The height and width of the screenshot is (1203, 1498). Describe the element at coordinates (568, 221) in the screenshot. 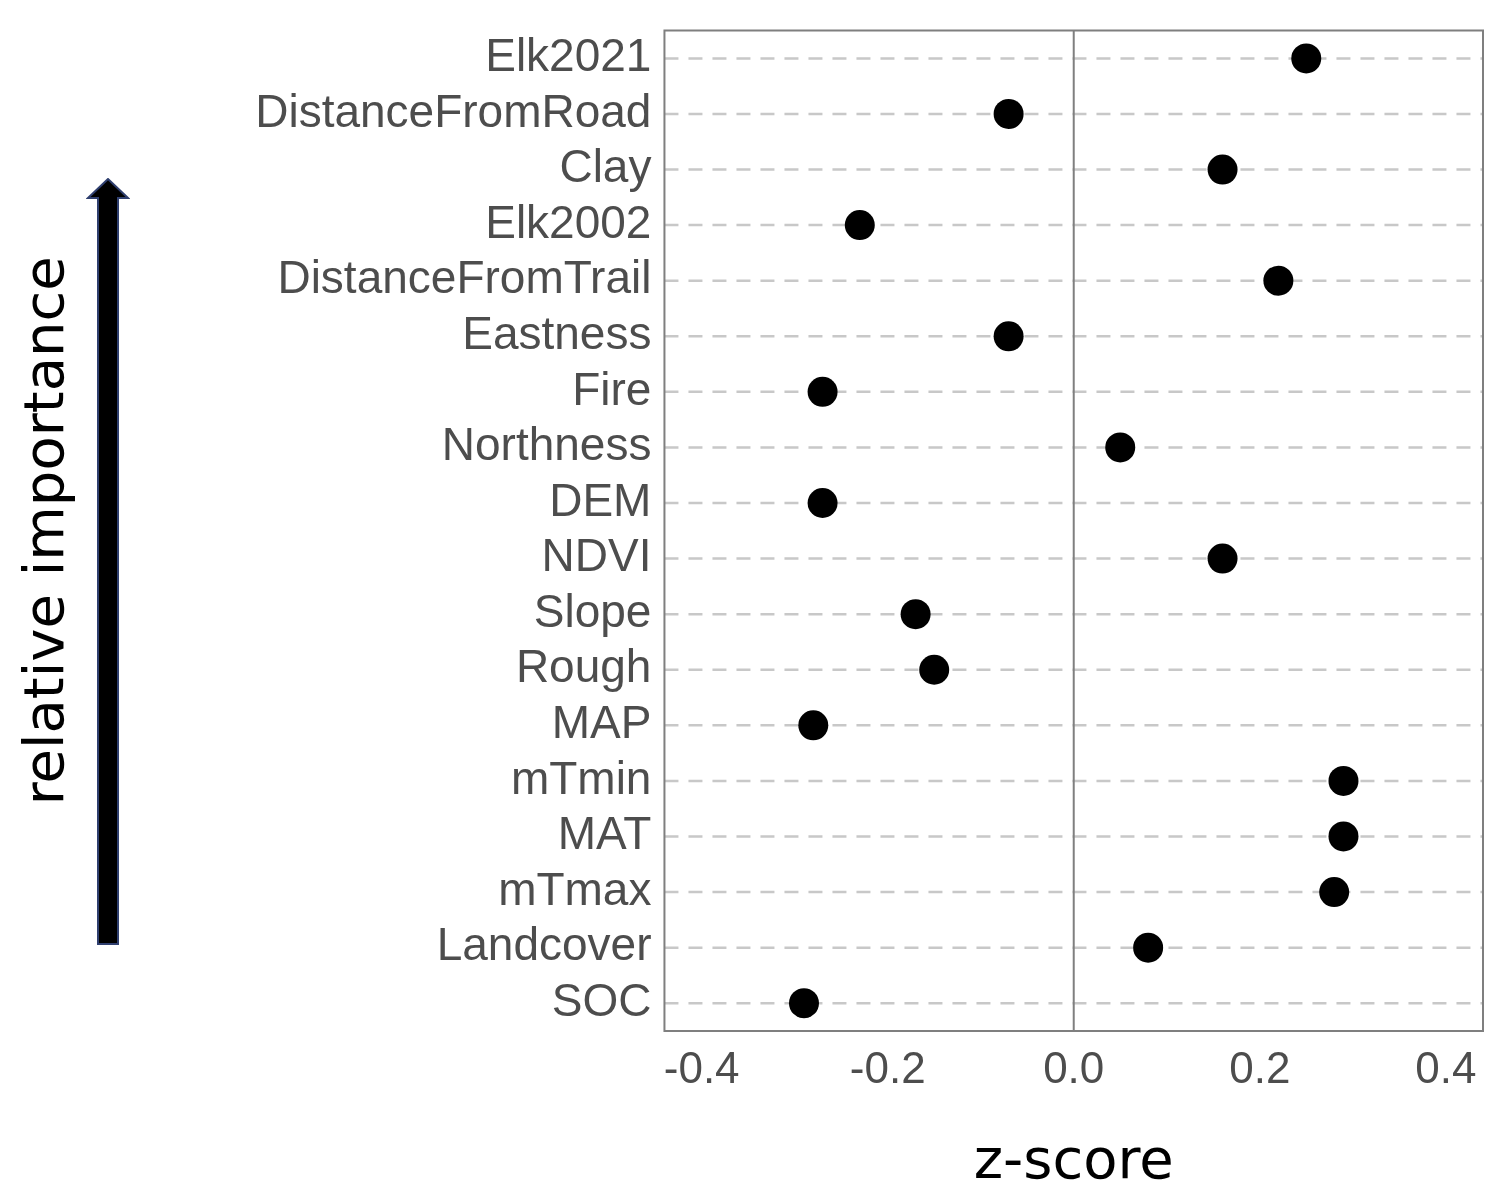

I see `y-tick-label: Elk2002` at that location.